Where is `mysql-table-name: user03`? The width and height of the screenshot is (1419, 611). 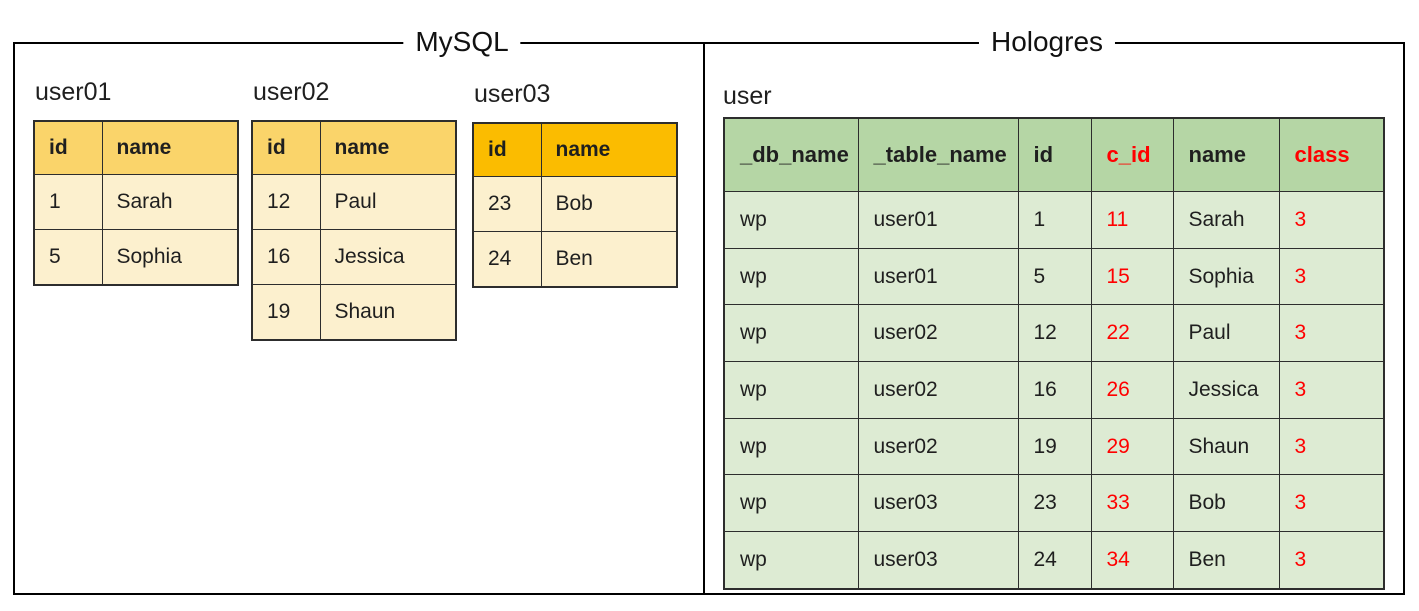 mysql-table-name: user03 is located at coordinates (512, 94).